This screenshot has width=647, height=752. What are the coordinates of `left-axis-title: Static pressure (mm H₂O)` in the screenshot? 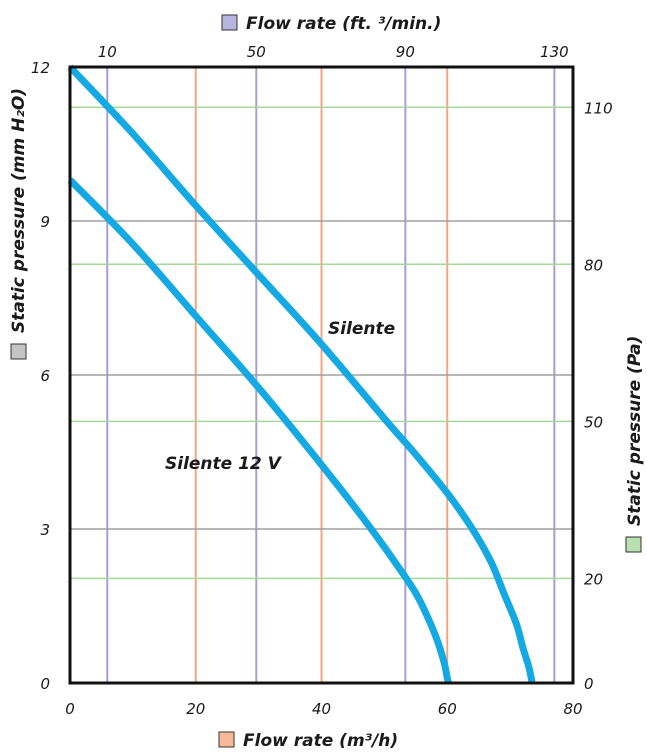 It's located at (19, 210).